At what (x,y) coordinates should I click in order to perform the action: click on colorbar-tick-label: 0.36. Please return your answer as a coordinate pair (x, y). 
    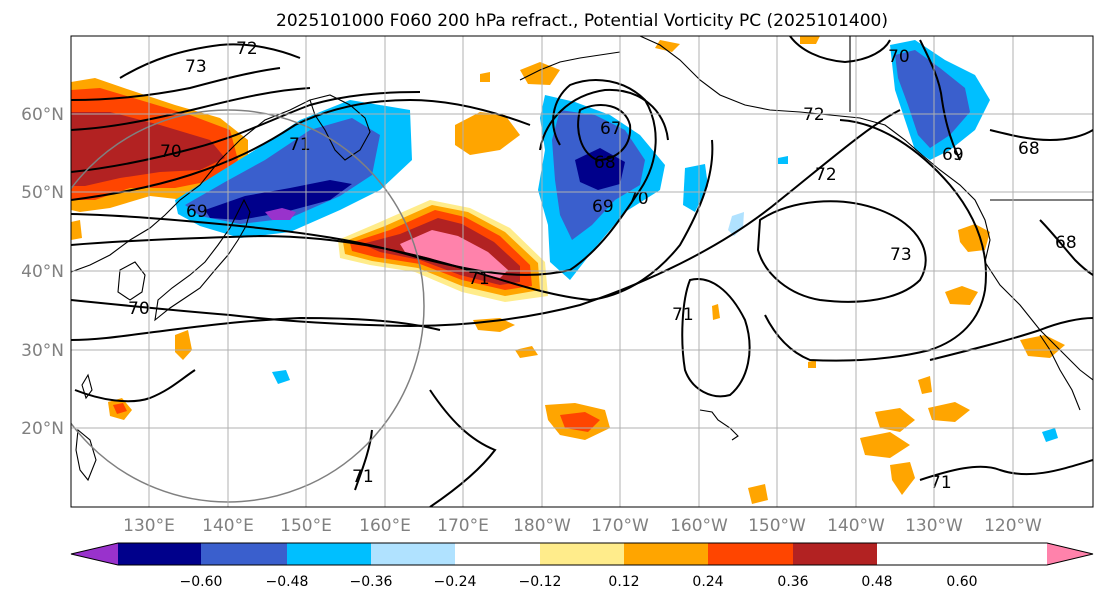
    Looking at the image, I should click on (792, 582).